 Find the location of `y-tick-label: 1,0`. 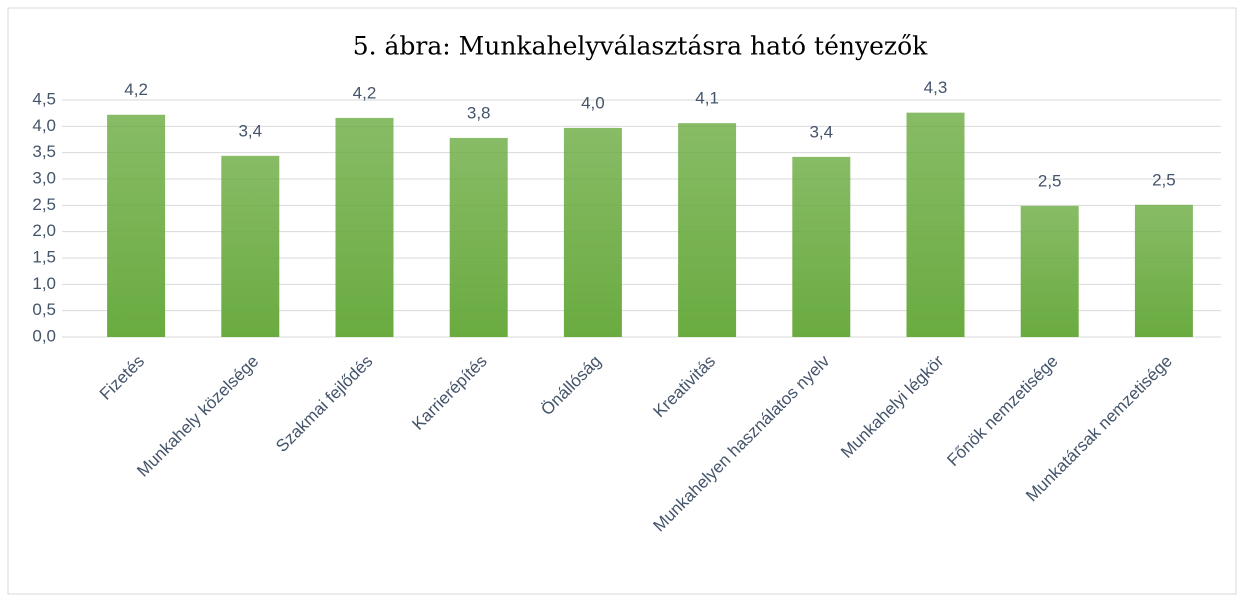

y-tick-label: 1,0 is located at coordinates (44, 283).